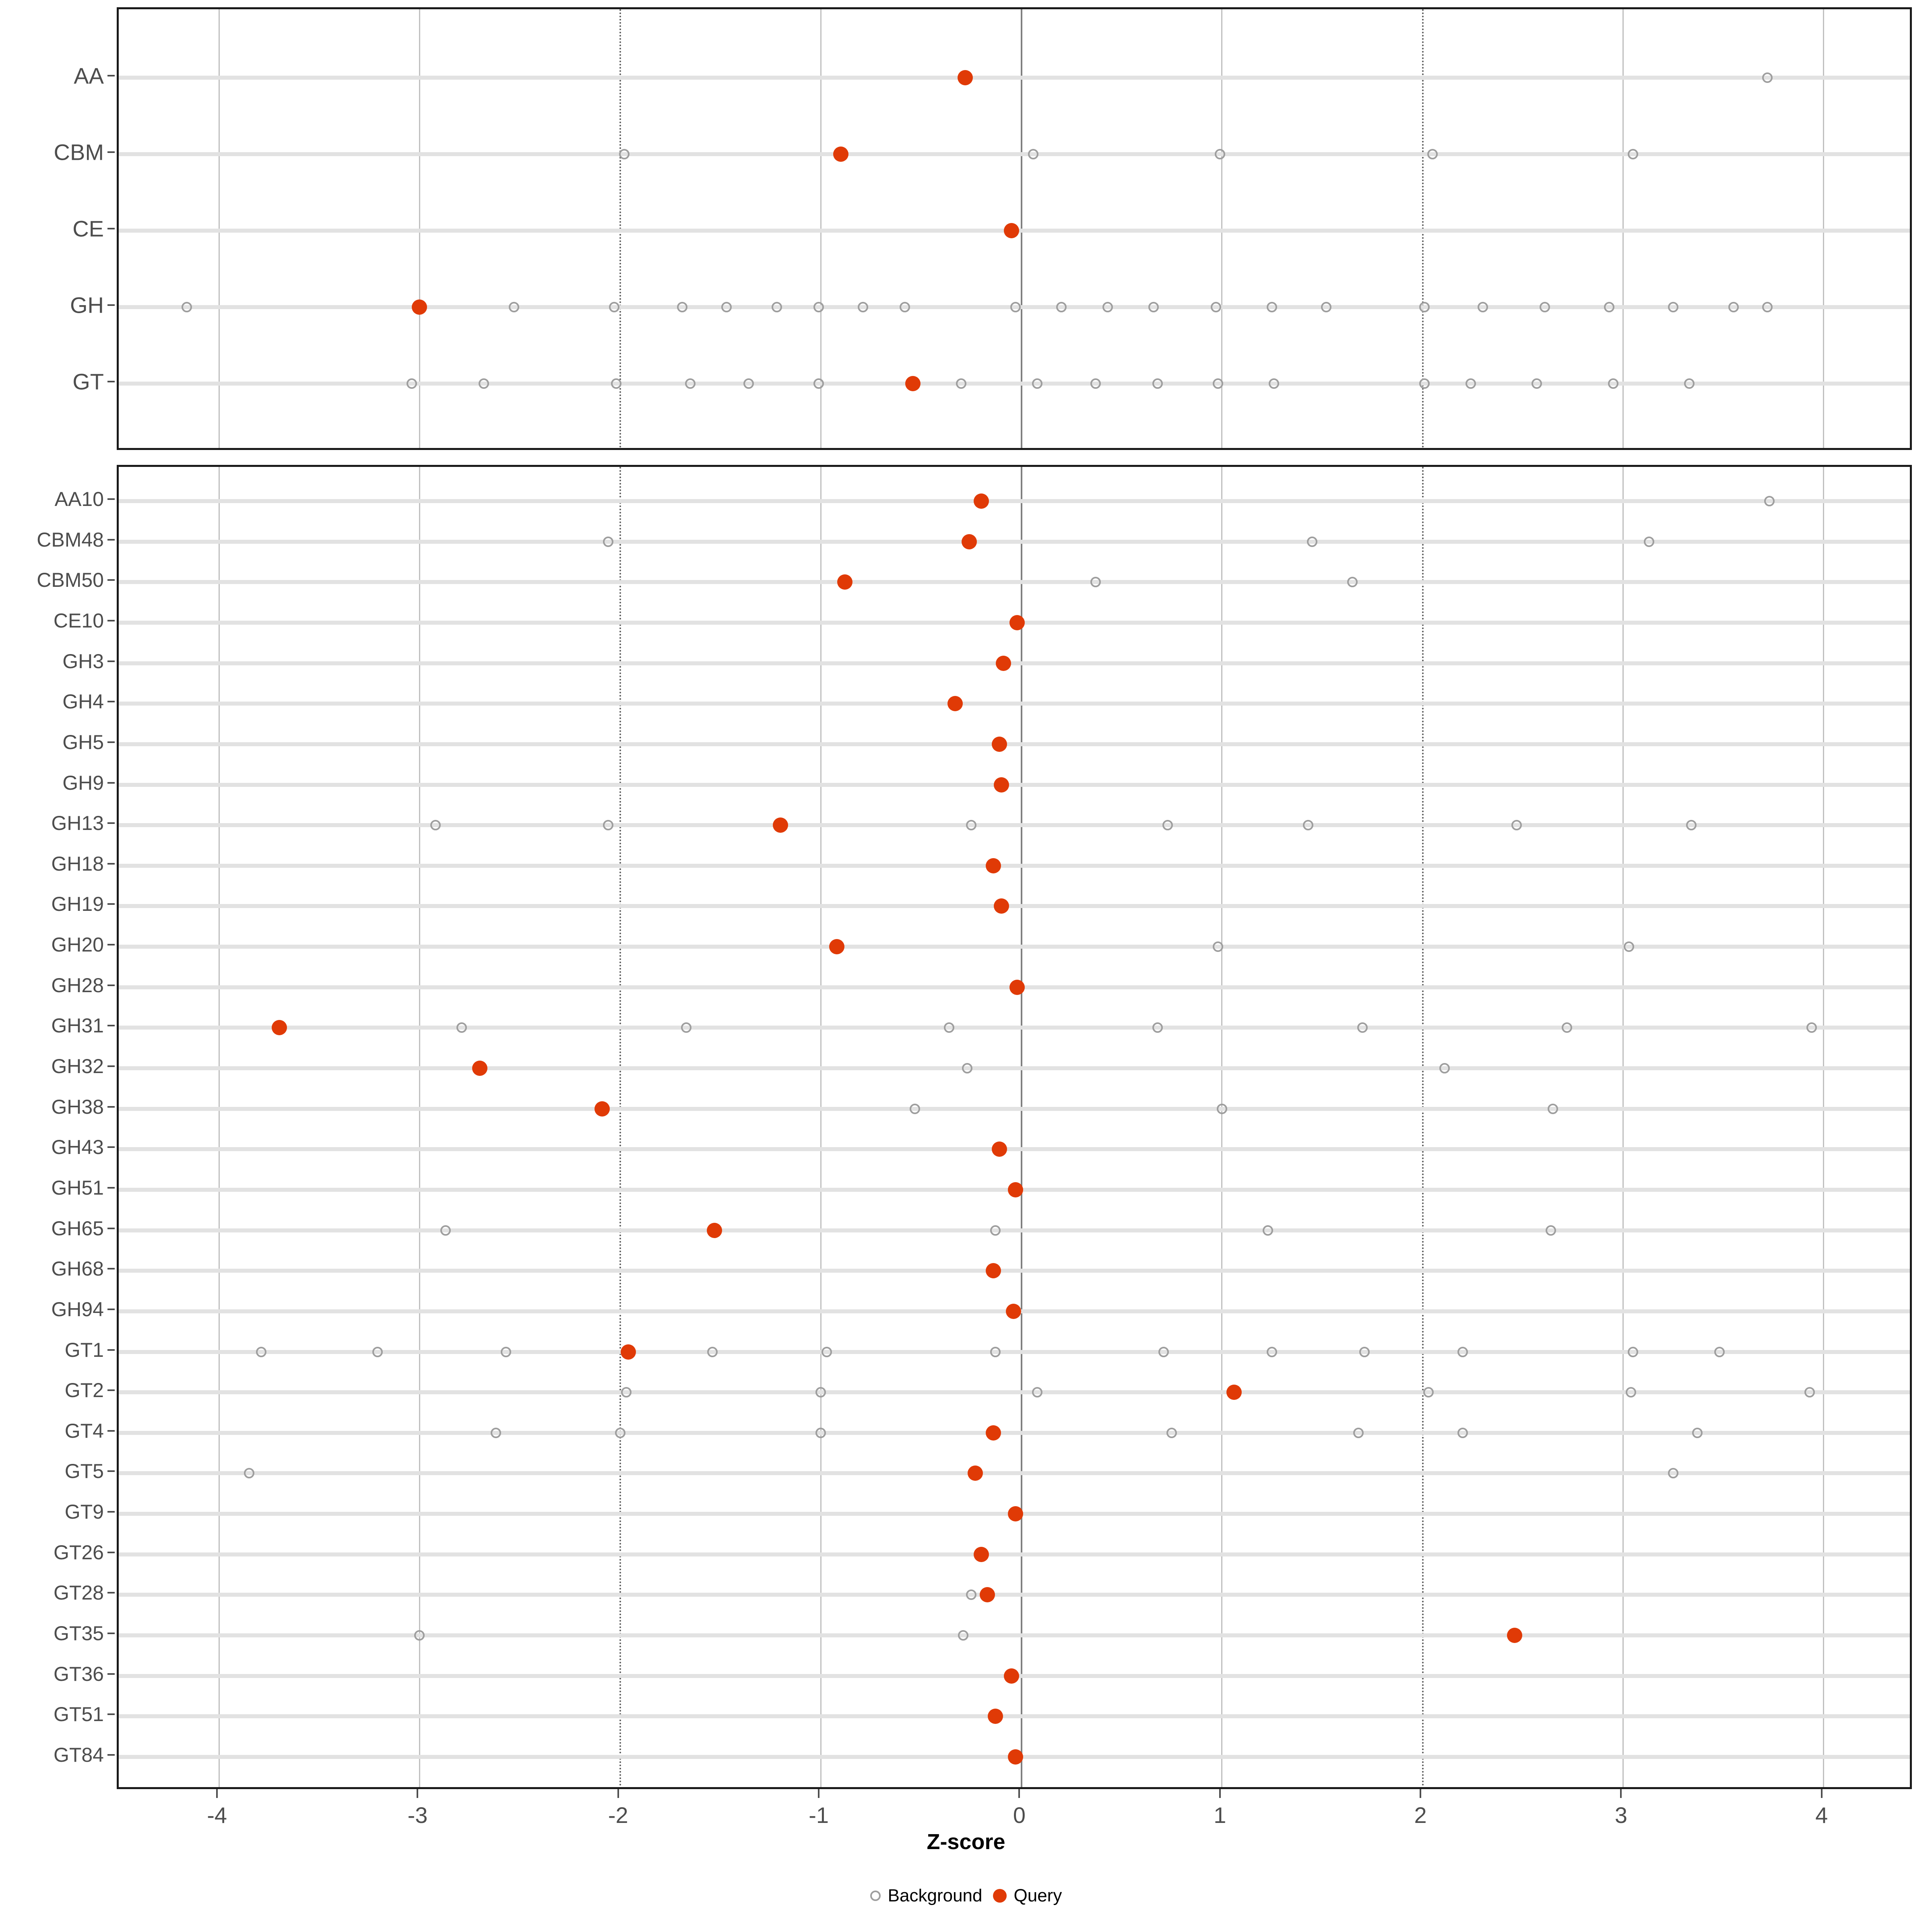 The height and width of the screenshot is (1932, 1932). What do you see at coordinates (70, 580) in the screenshot?
I see `y-axis-tick-label: CBM50` at bounding box center [70, 580].